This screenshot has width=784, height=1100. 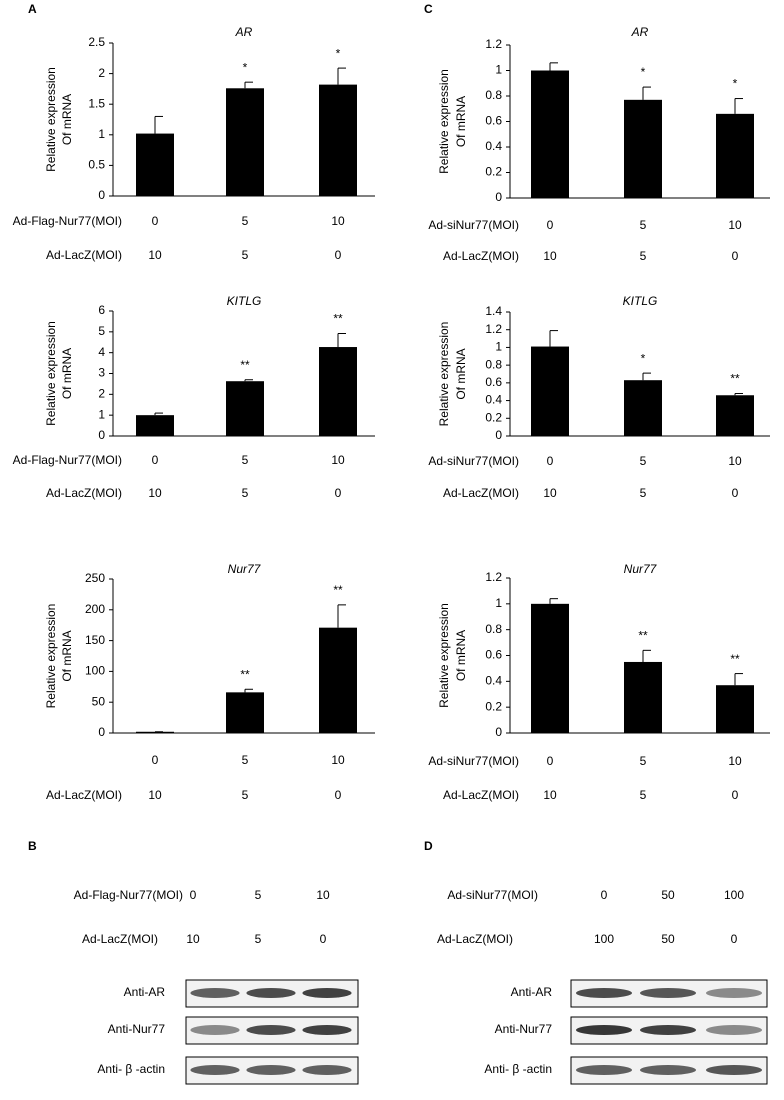 What do you see at coordinates (428, 846) in the screenshot?
I see `panel-label: D` at bounding box center [428, 846].